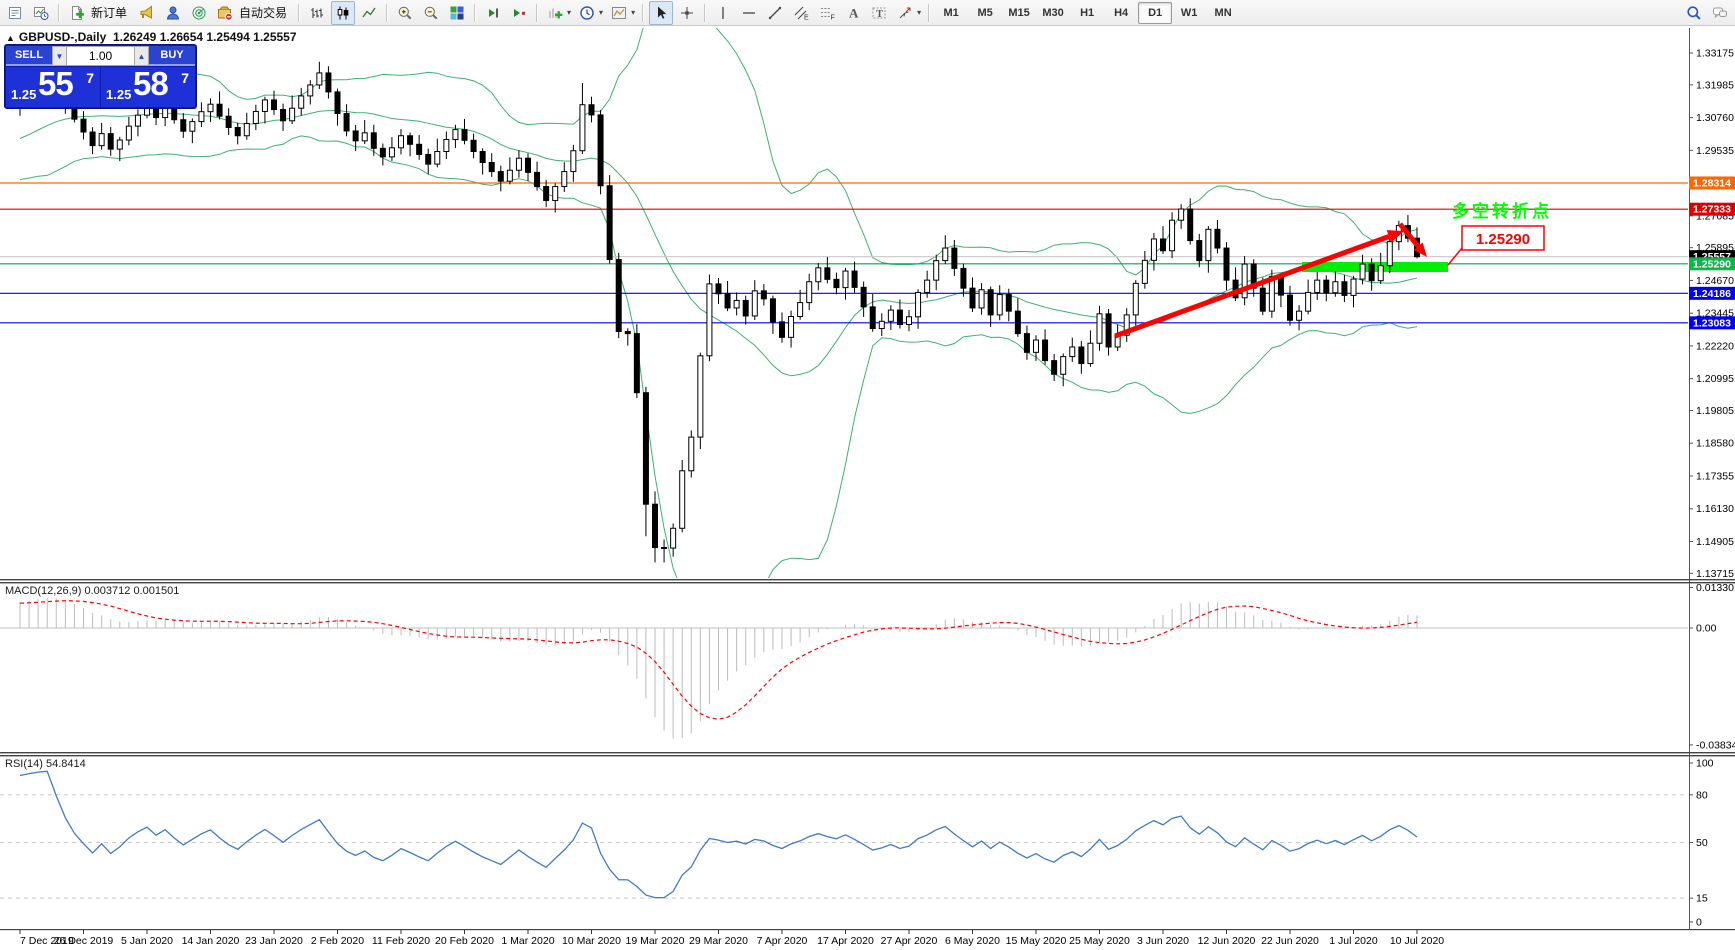 This screenshot has width=1735, height=950. What do you see at coordinates (317, 13) in the screenshot?
I see `bar-chart-icon` at bounding box center [317, 13].